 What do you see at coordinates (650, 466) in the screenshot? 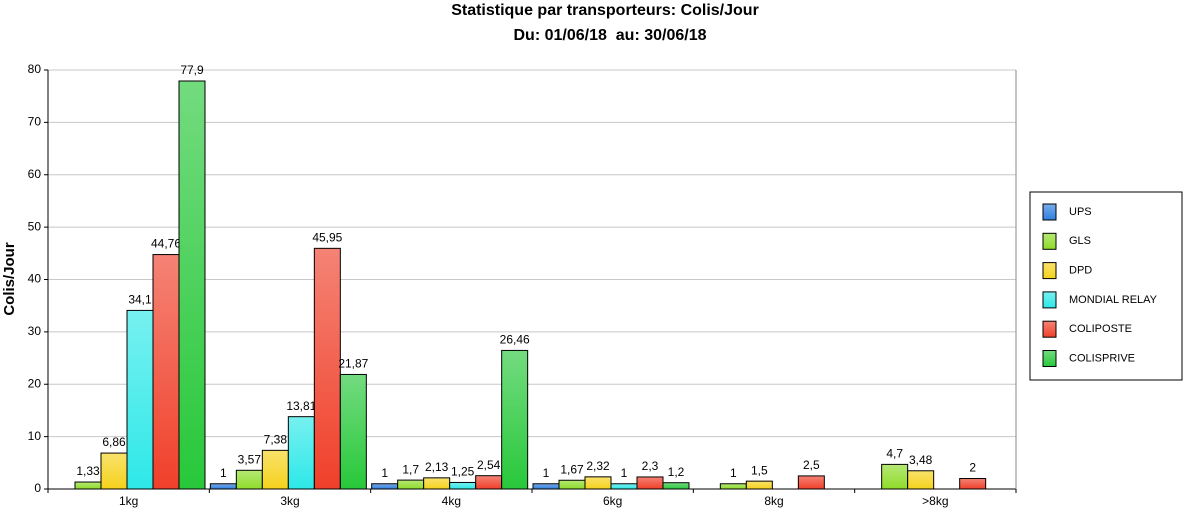
I see `value-label: 2,3` at bounding box center [650, 466].